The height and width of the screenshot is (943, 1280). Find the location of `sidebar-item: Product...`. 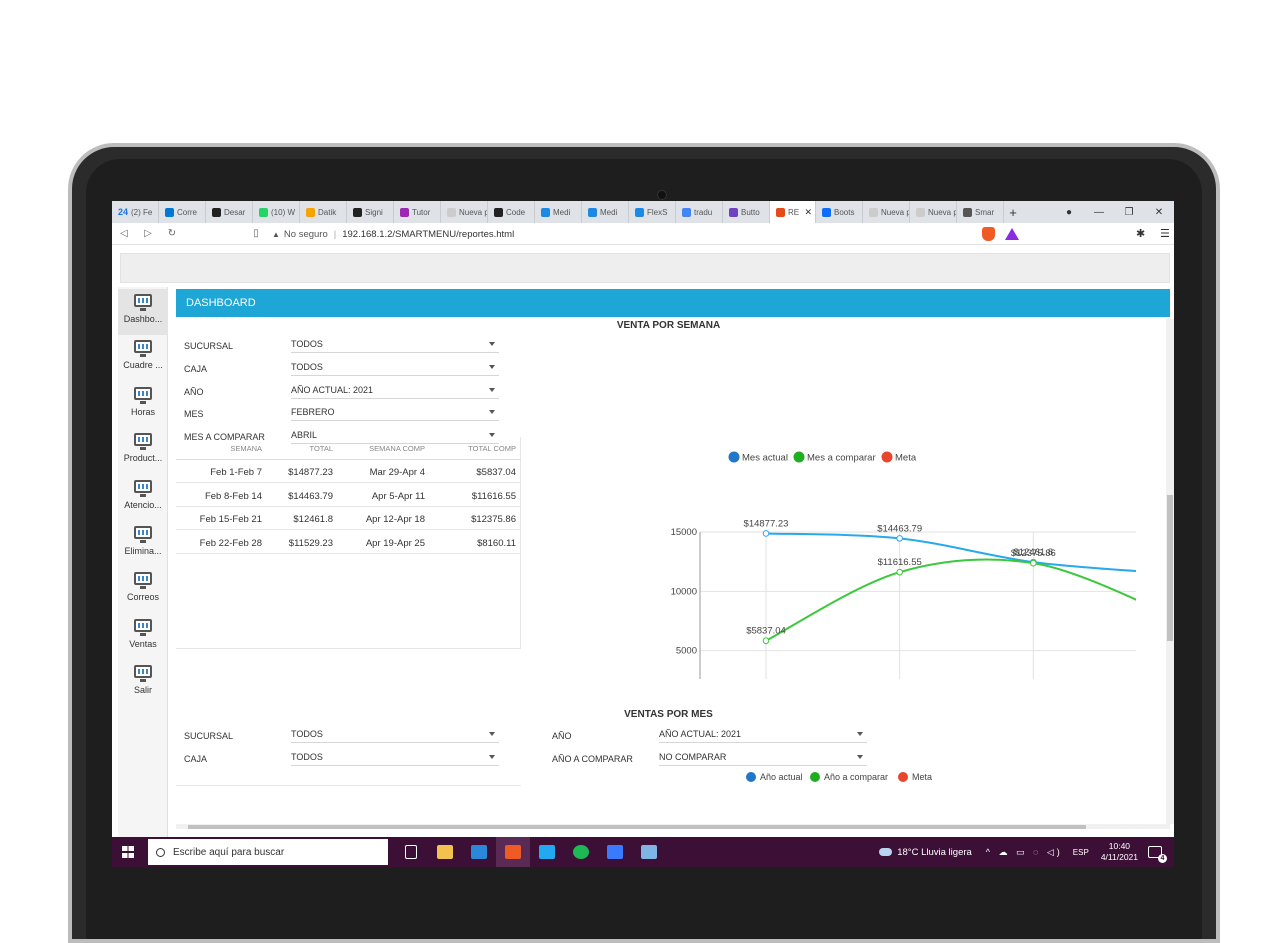

sidebar-item: Product... is located at coordinates (143, 451).